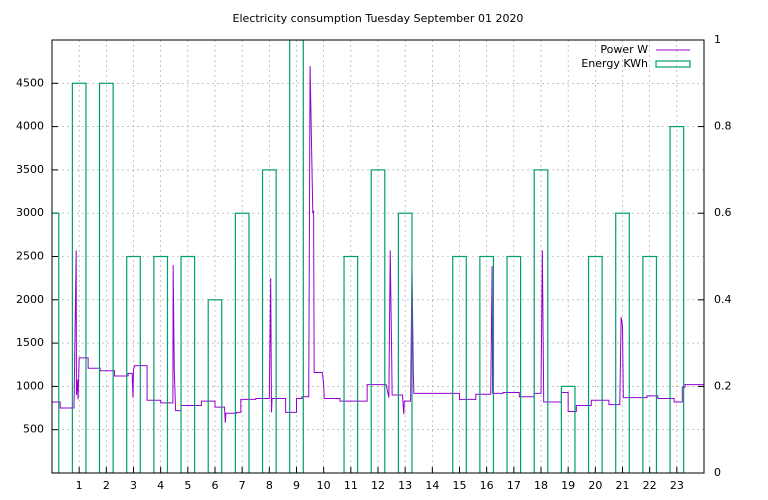  What do you see at coordinates (106, 485) in the screenshot?
I see `x-tick-label: 2` at bounding box center [106, 485].